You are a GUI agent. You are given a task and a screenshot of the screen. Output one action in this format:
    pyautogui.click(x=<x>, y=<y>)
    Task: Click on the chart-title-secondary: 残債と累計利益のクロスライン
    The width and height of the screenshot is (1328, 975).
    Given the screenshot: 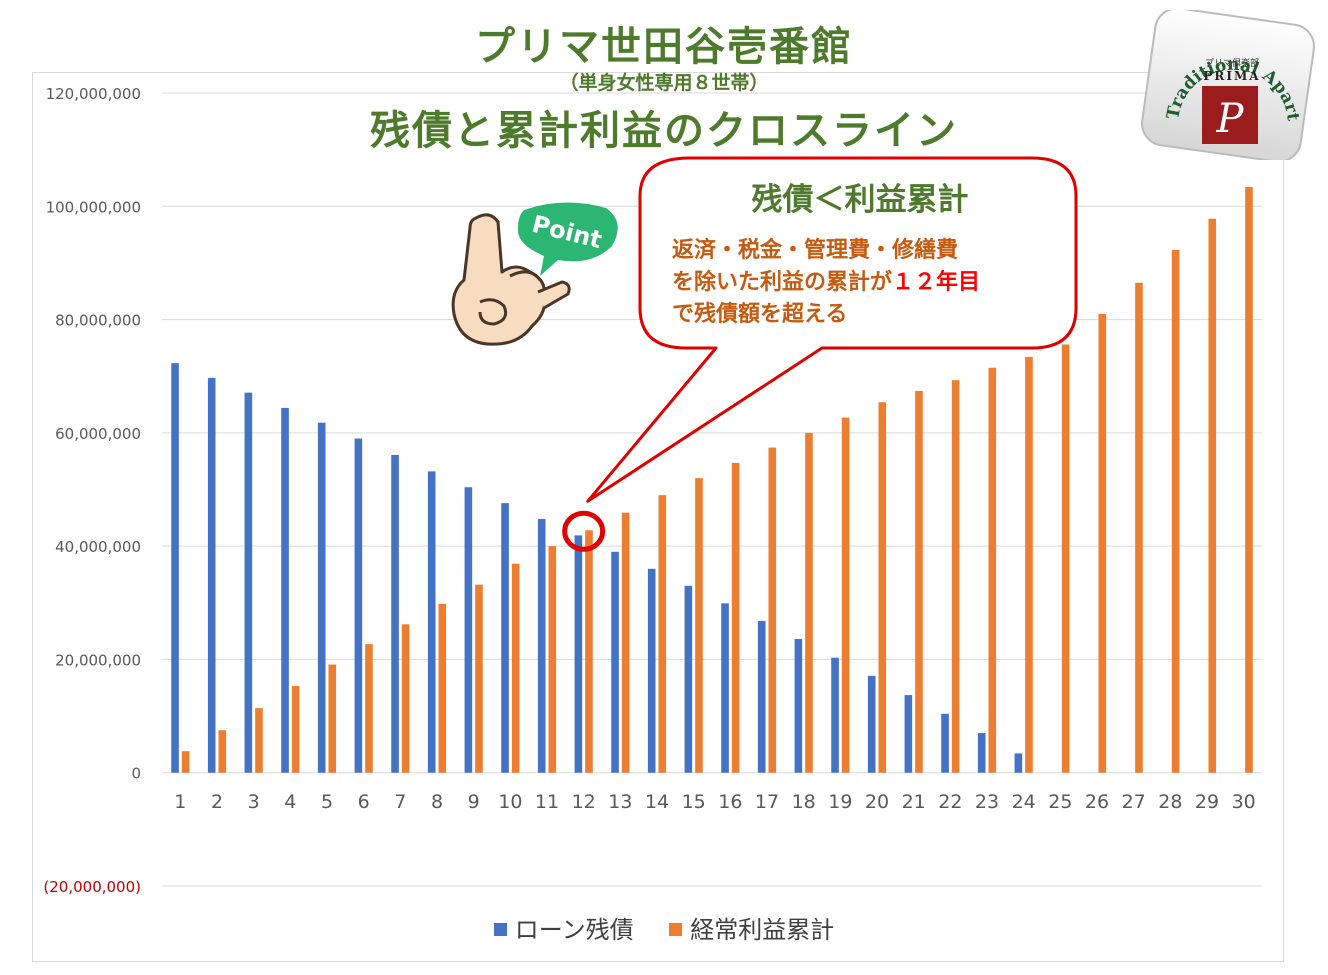 What is the action you would take?
    pyautogui.click(x=664, y=131)
    